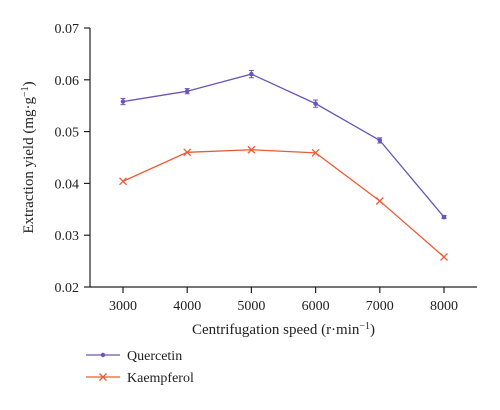 The height and width of the screenshot is (410, 500). Describe the element at coordinates (160, 378) in the screenshot. I see `legend-kaempferol-label: Kaempferol` at that location.